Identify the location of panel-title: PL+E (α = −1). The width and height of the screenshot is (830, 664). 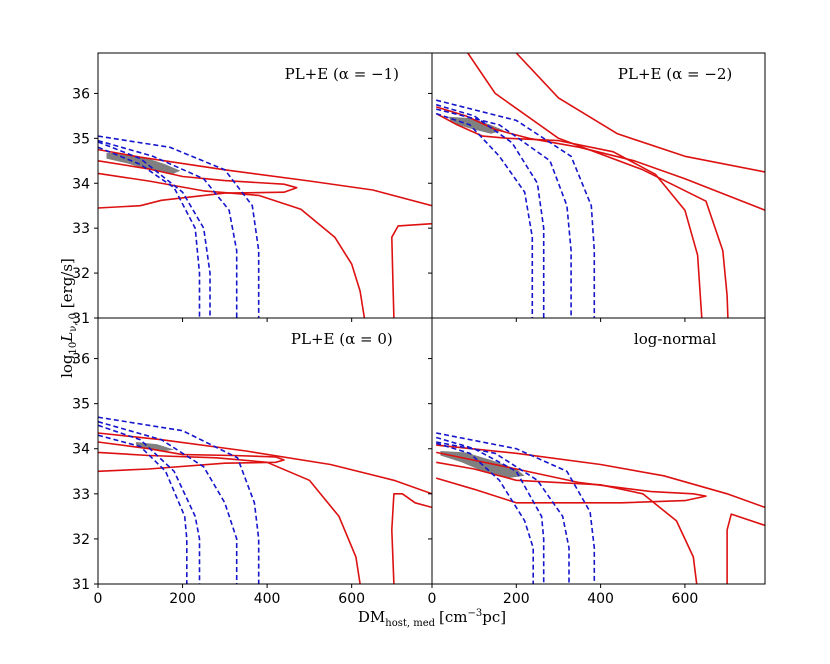
(342, 74).